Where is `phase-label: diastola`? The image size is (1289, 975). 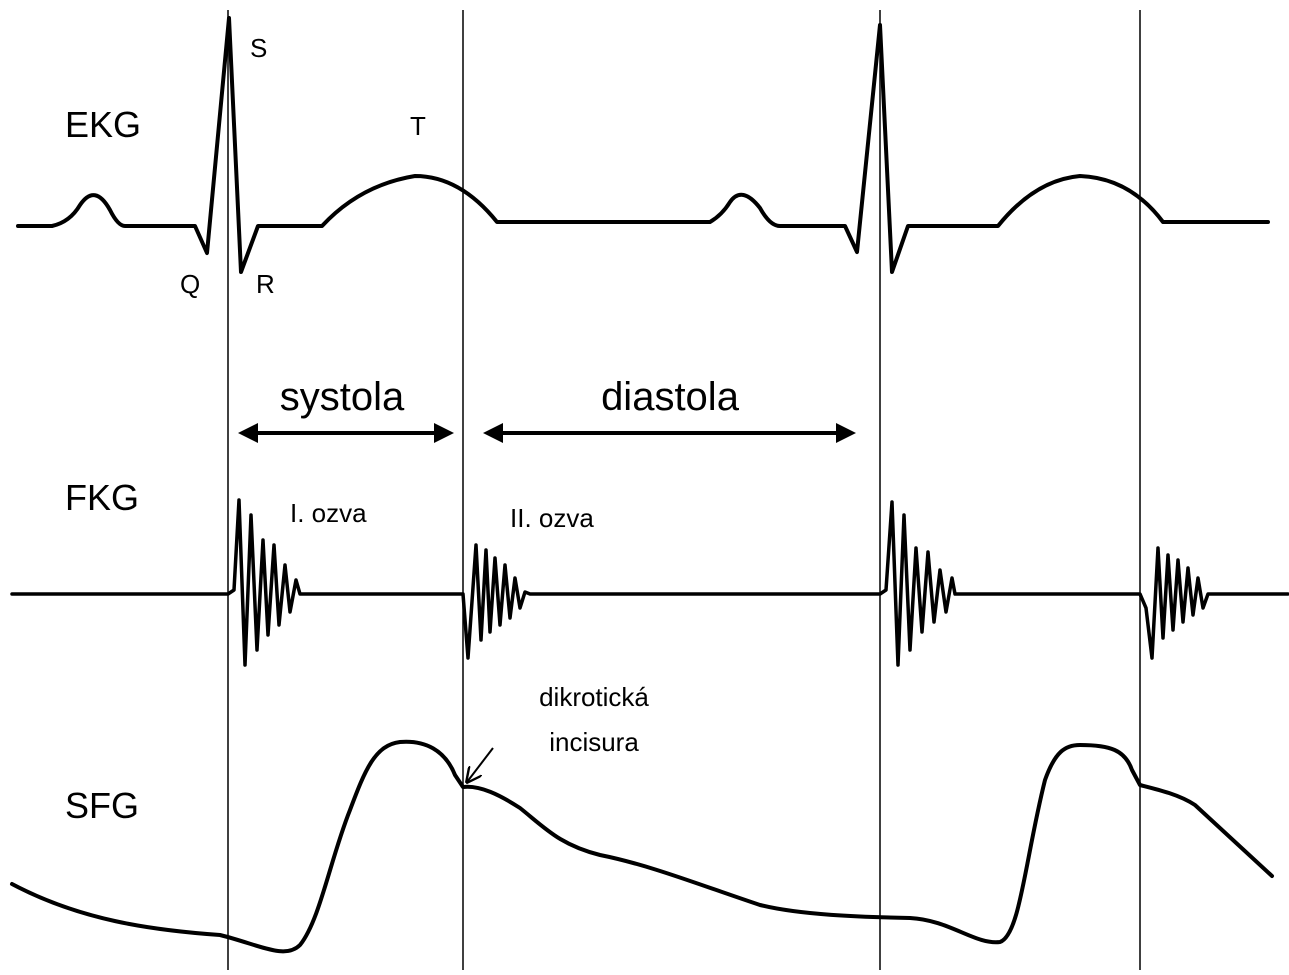
phase-label: diastola is located at coordinates (670, 397).